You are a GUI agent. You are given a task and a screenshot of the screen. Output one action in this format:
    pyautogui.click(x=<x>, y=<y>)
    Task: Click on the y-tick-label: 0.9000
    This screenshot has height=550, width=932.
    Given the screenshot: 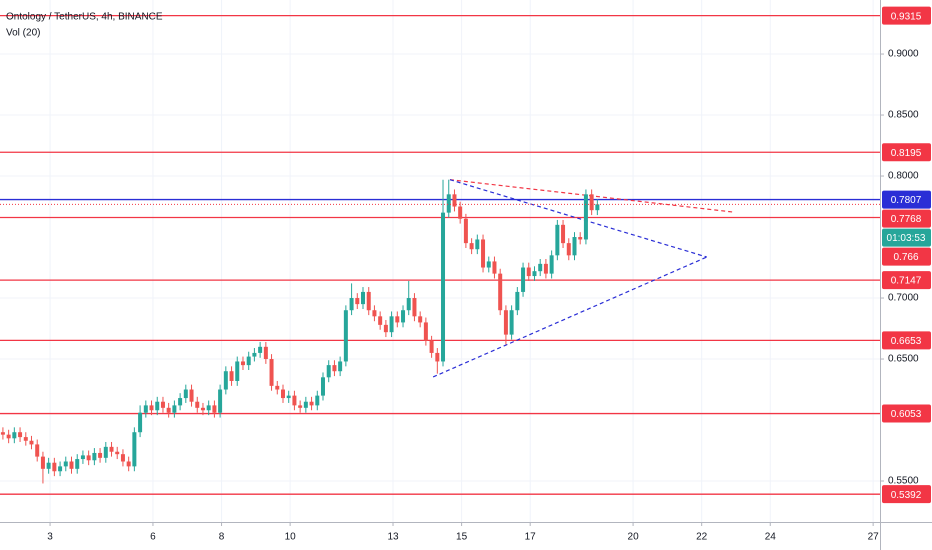 What is the action you would take?
    pyautogui.click(x=903, y=54)
    